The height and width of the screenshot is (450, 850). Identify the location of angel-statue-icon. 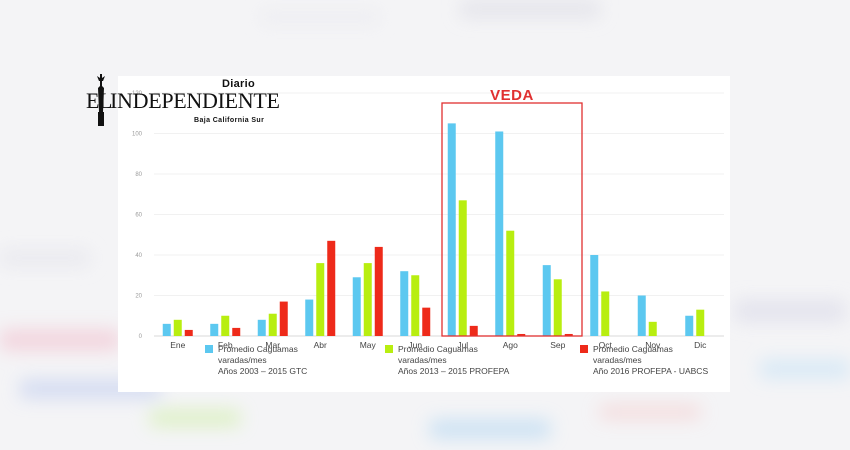
(101, 100).